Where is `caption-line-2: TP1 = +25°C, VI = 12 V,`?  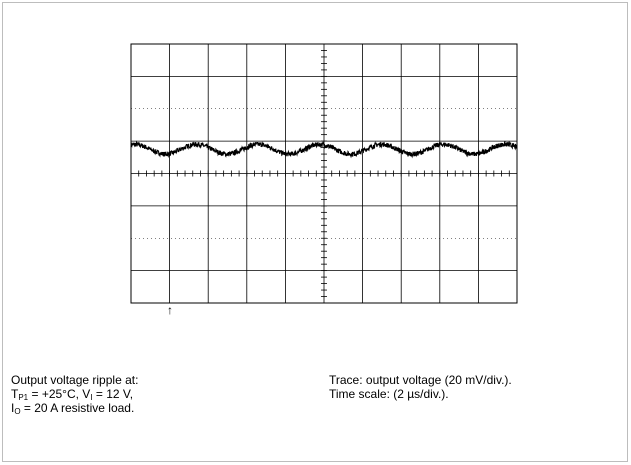
caption-line-2: TP1 = +25°C, VI = 12 V, is located at coordinates (72, 394).